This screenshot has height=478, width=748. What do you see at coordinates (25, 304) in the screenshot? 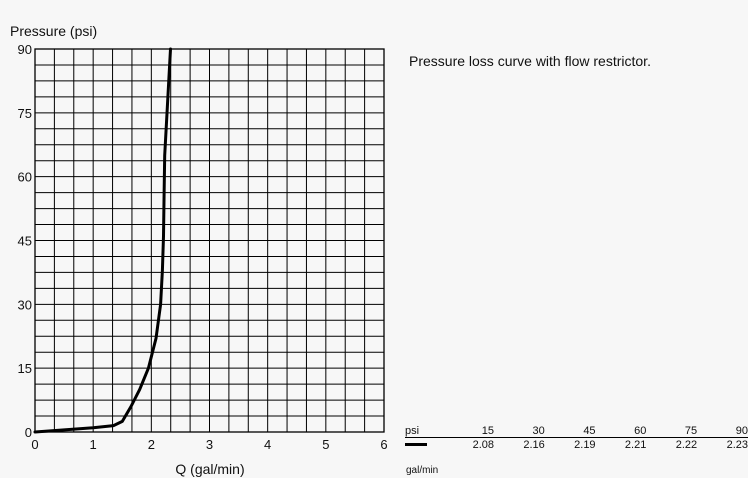
I see `y-tick-label: 30` at bounding box center [25, 304].